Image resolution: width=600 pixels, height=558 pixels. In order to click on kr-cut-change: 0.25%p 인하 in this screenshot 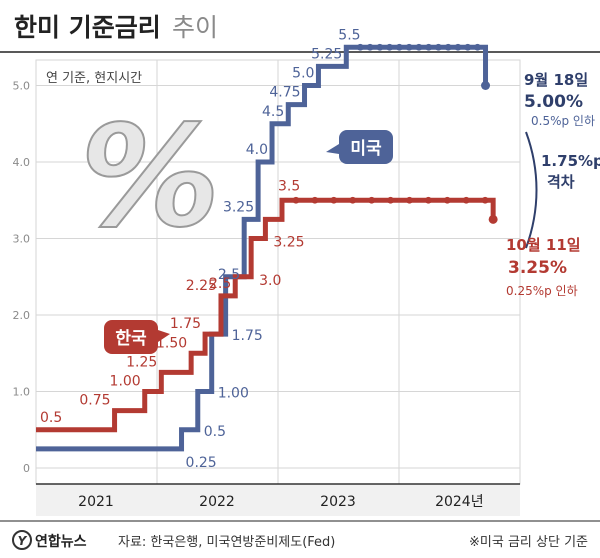, I will do `click(542, 291)`.